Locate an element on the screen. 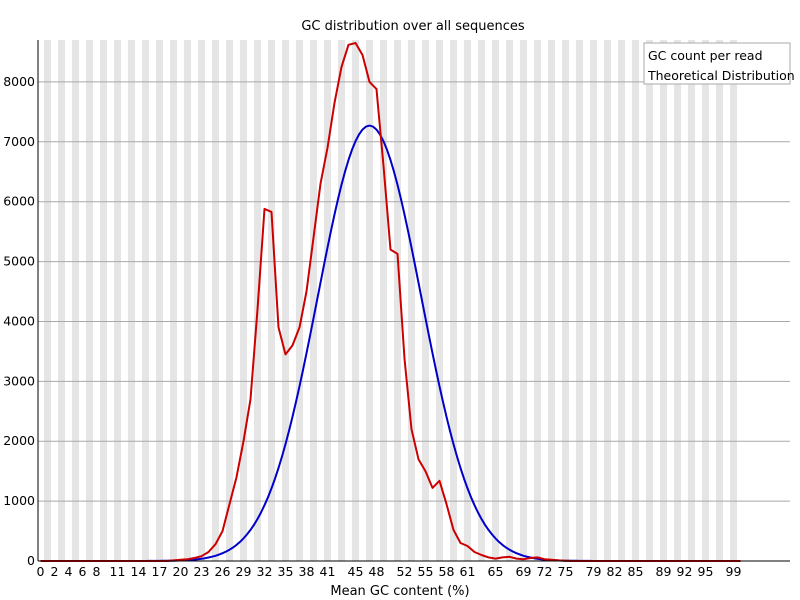  y-tick-label: 6000 is located at coordinates (19, 201).